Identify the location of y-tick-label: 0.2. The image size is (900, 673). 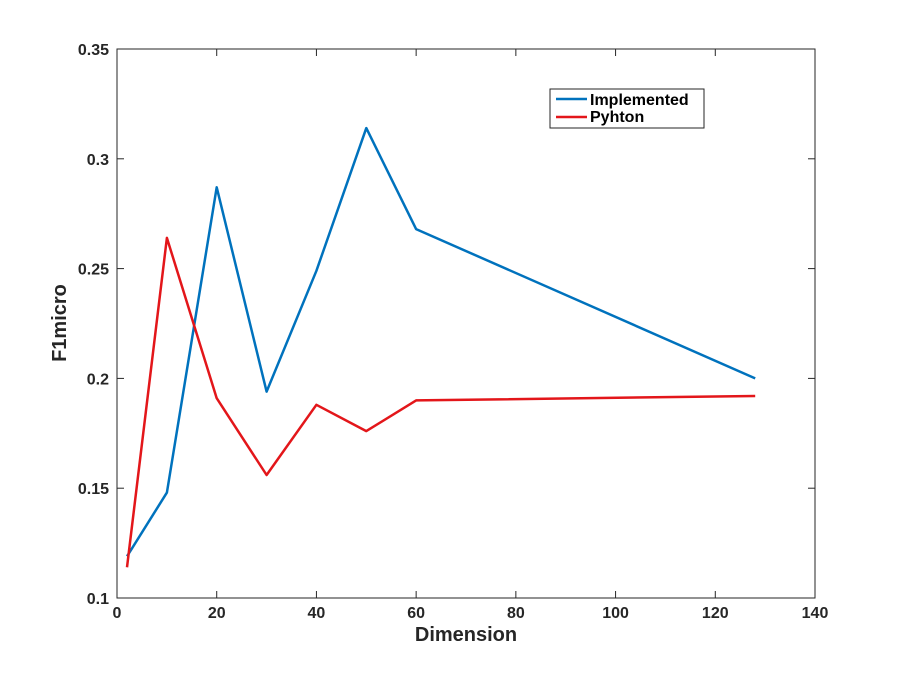
(98, 379).